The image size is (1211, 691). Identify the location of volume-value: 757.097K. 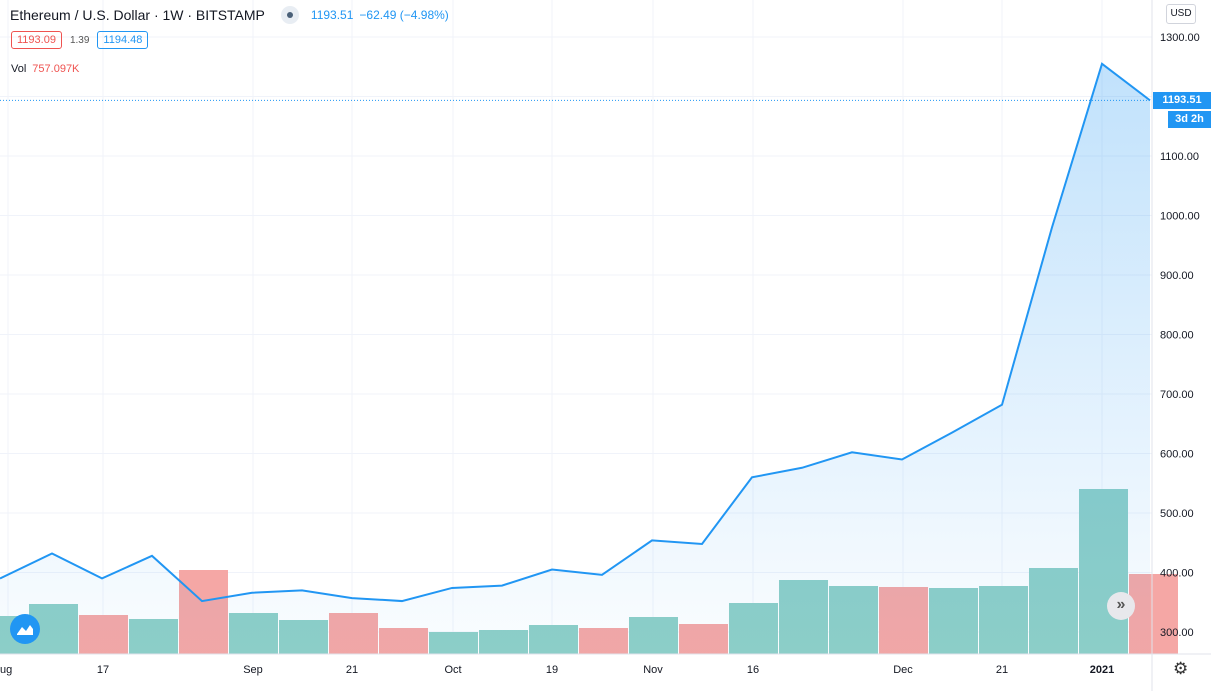
(56, 69).